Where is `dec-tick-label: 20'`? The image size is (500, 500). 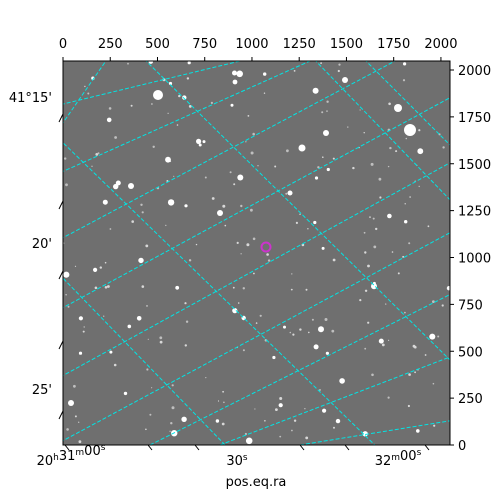 dec-tick-label: 20' is located at coordinates (42, 244).